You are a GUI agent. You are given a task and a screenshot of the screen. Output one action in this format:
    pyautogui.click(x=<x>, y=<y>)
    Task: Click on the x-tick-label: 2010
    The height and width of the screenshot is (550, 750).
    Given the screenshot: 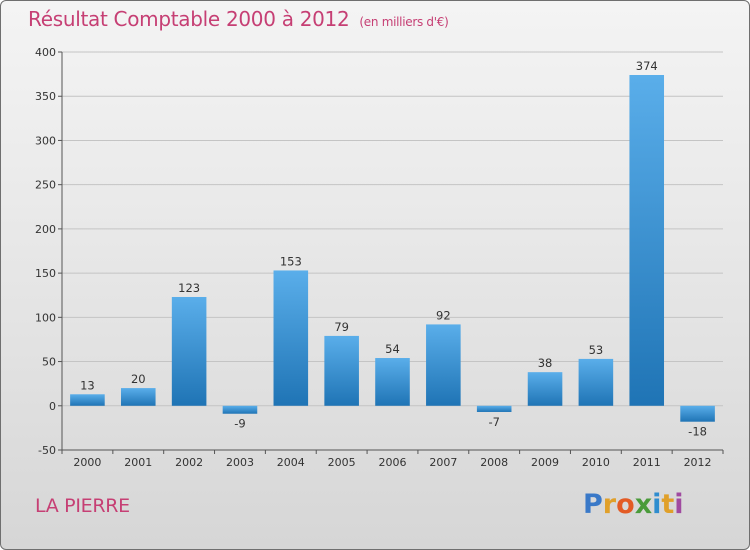 What is the action you would take?
    pyautogui.click(x=596, y=462)
    